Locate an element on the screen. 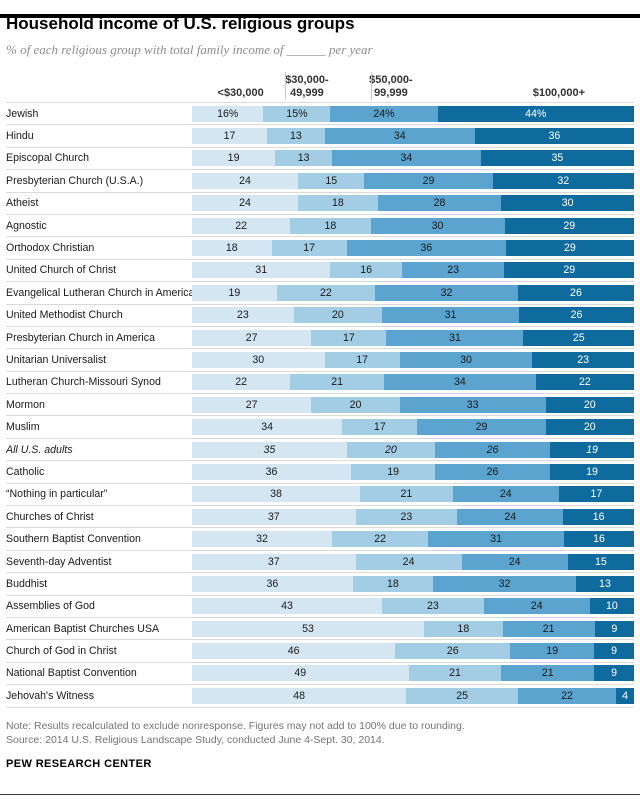  bar-segment: 23 is located at coordinates (406, 516).